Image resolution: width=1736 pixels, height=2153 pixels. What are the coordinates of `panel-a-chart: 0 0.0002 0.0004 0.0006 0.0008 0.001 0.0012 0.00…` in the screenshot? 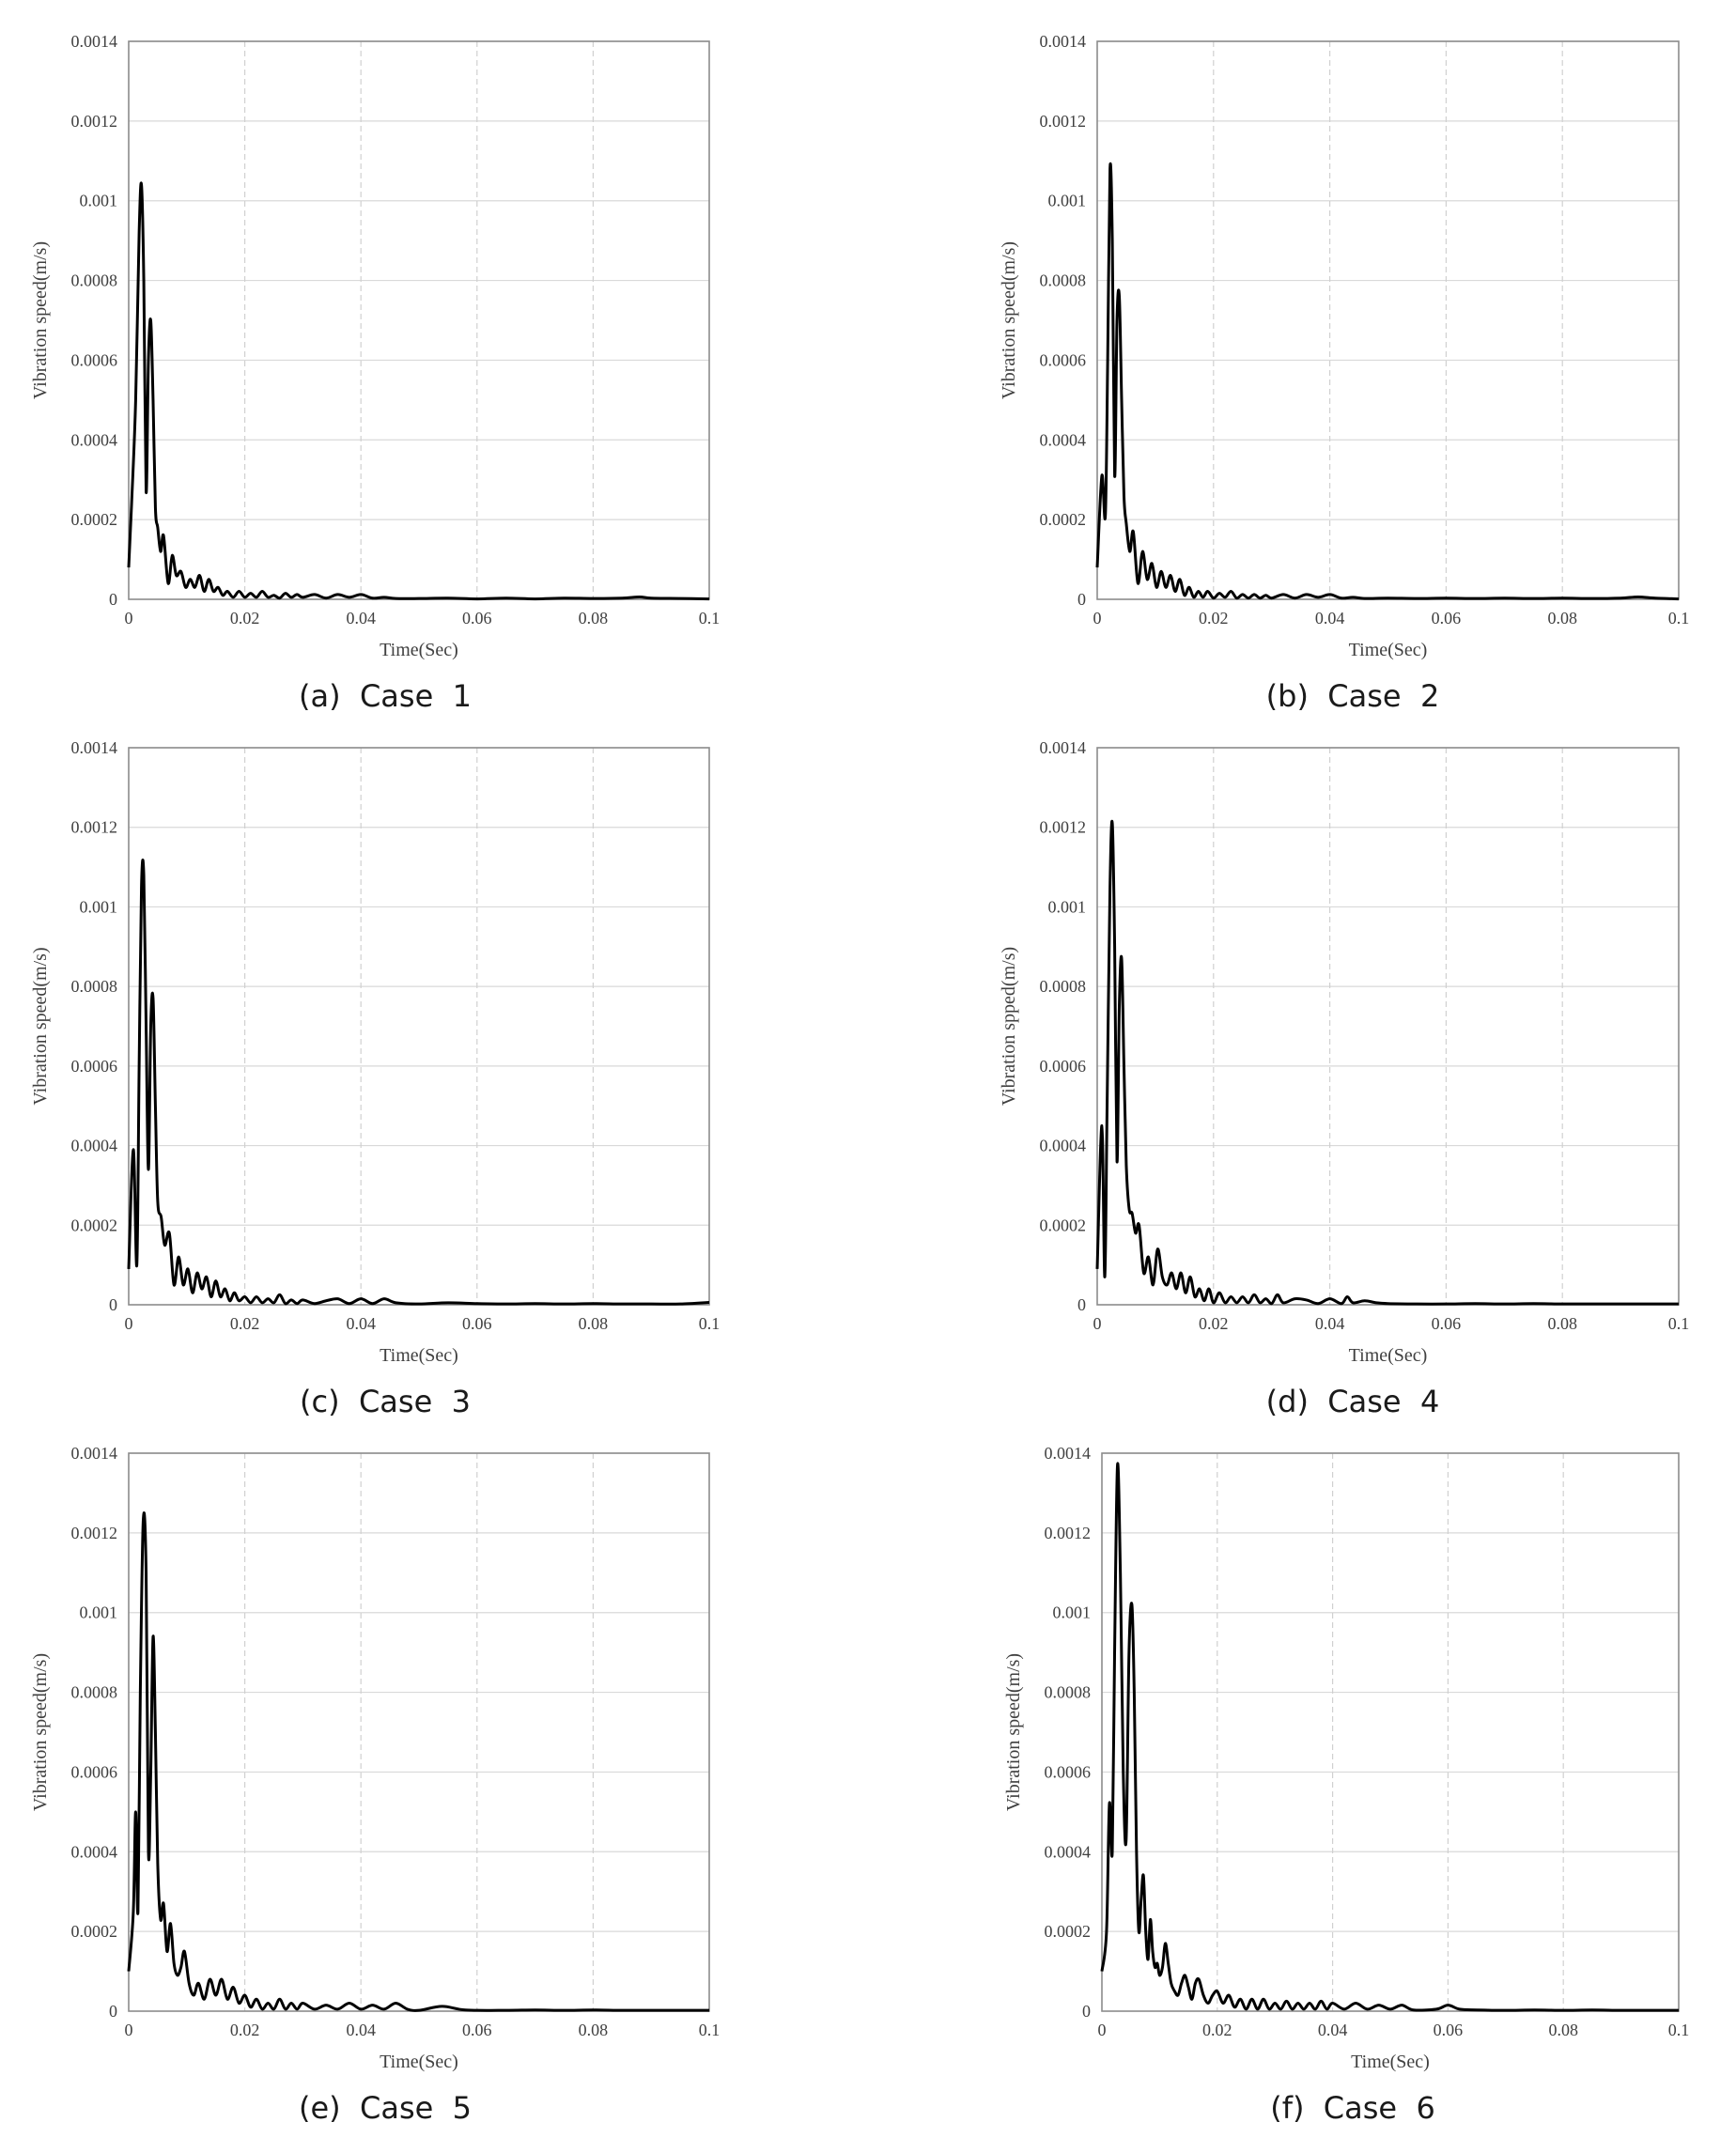 It's located at (375, 373).